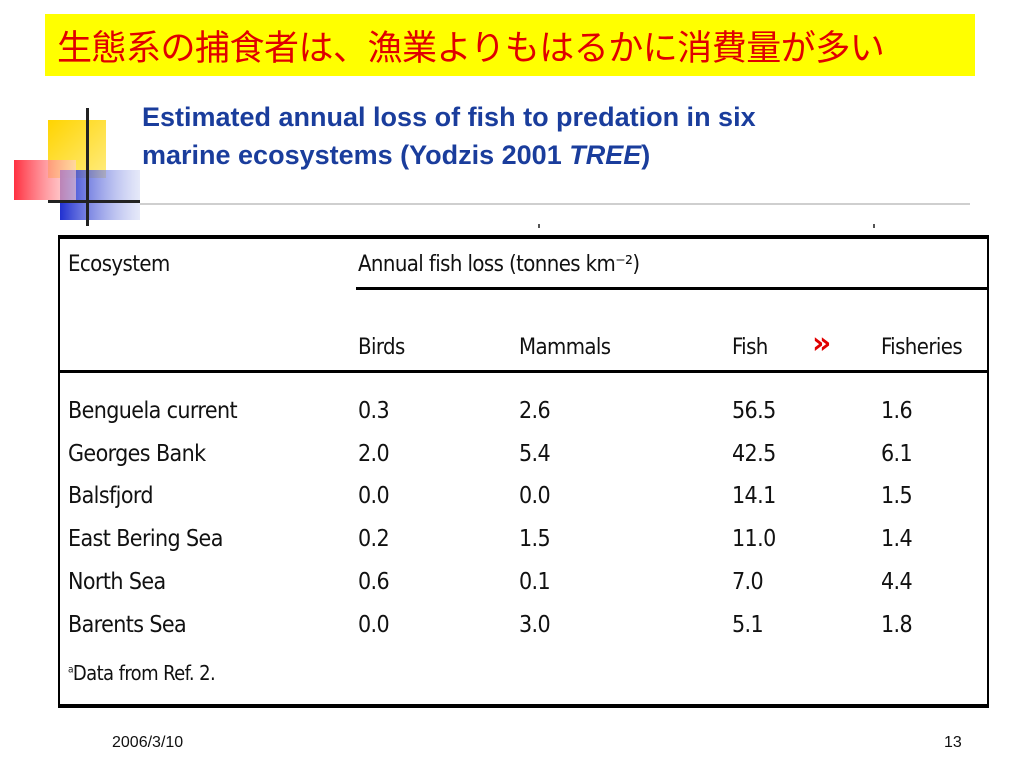 The height and width of the screenshot is (768, 1024). What do you see at coordinates (672, 288) in the screenshot?
I see `group-header-rule` at bounding box center [672, 288].